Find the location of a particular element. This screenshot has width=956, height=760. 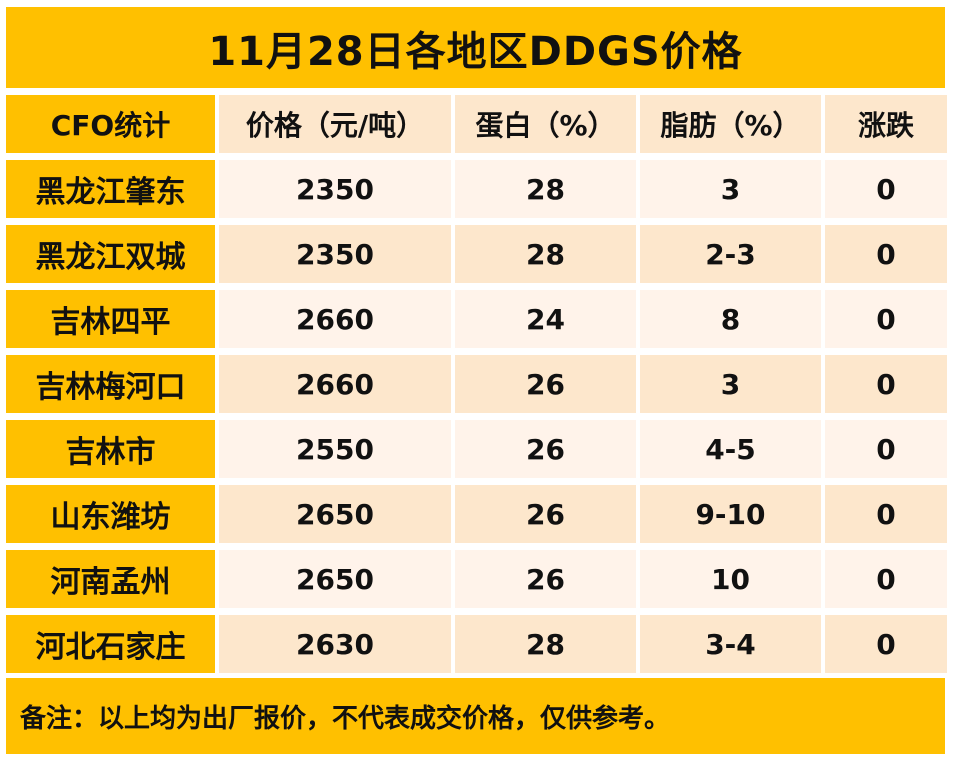

header-cell-change: 涨跌 is located at coordinates (886, 124).